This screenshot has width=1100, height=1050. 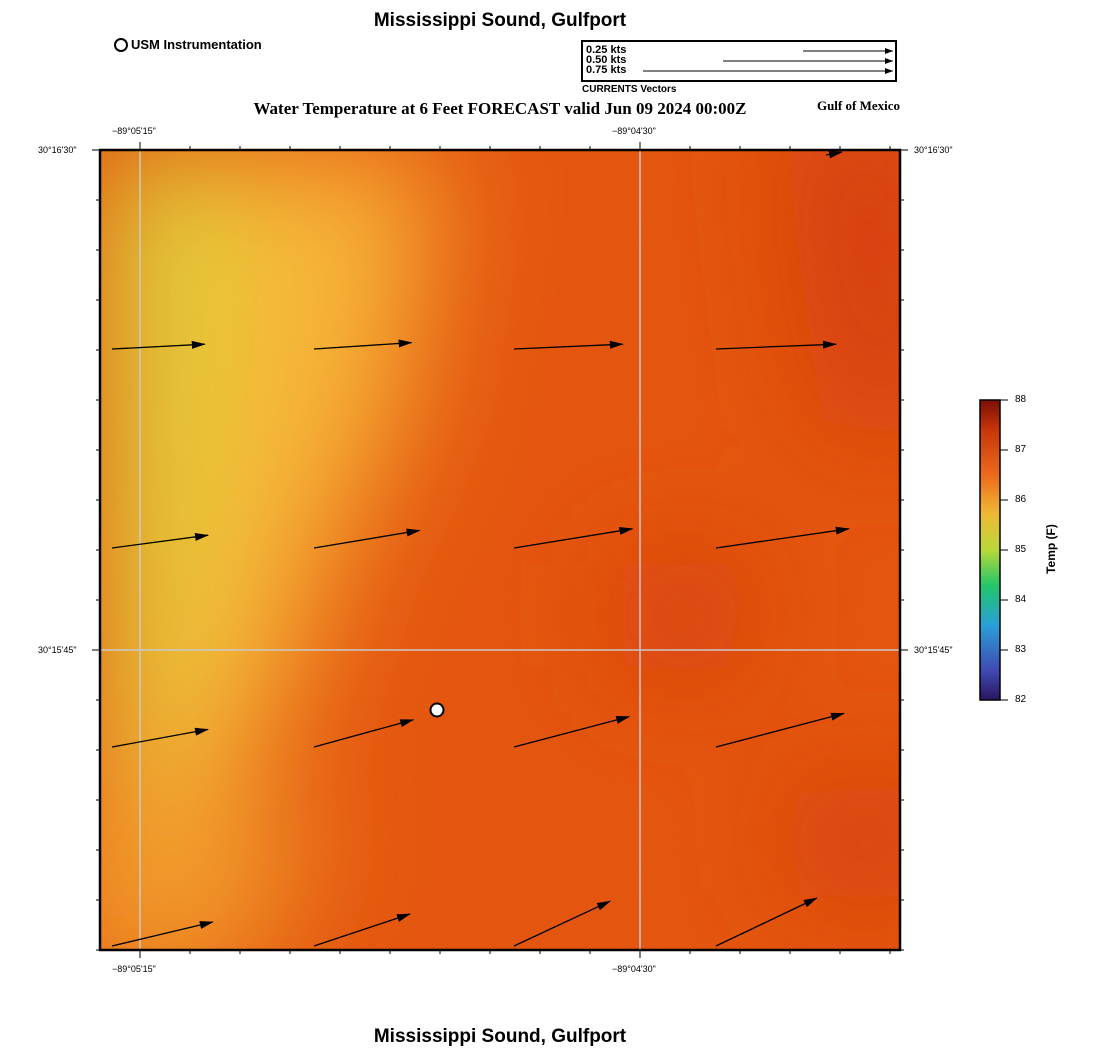 What do you see at coordinates (1021, 399) in the screenshot?
I see `colorbar-label: 88` at bounding box center [1021, 399].